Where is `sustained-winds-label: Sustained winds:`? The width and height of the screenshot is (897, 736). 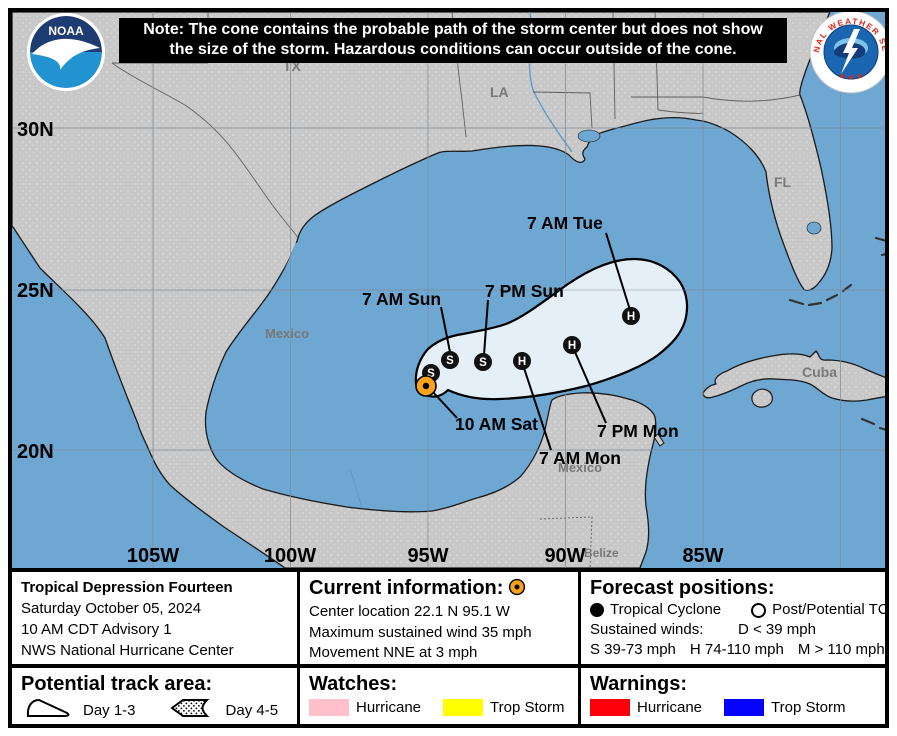
sustained-winds-label: Sustained winds: is located at coordinates (647, 629).